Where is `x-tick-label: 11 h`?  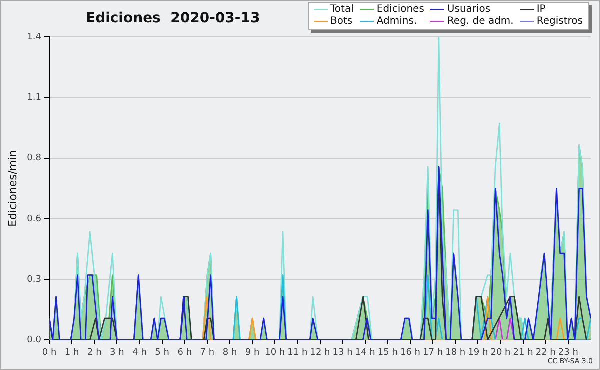
x-tick-label: 11 h is located at coordinates (298, 353).